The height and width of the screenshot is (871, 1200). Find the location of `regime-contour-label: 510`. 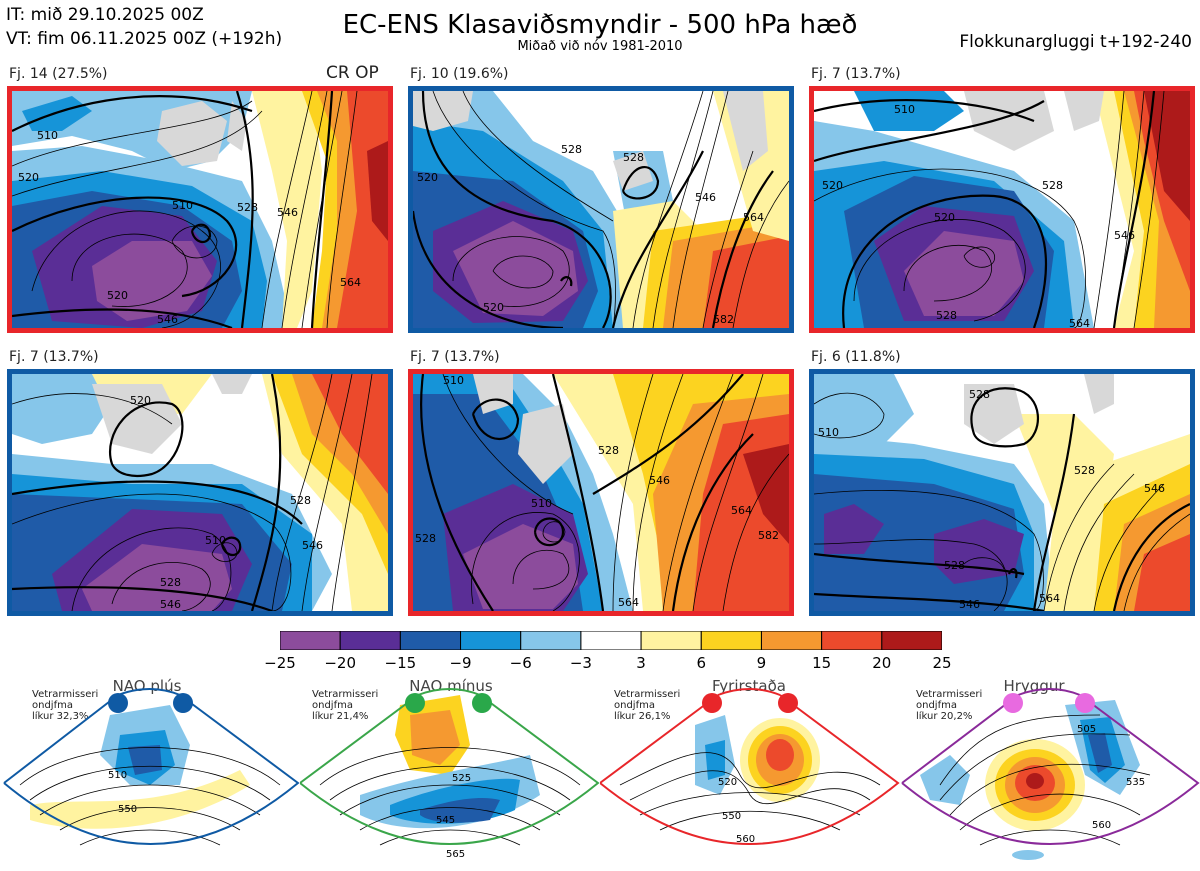

regime-contour-label: 510 is located at coordinates (117, 775).